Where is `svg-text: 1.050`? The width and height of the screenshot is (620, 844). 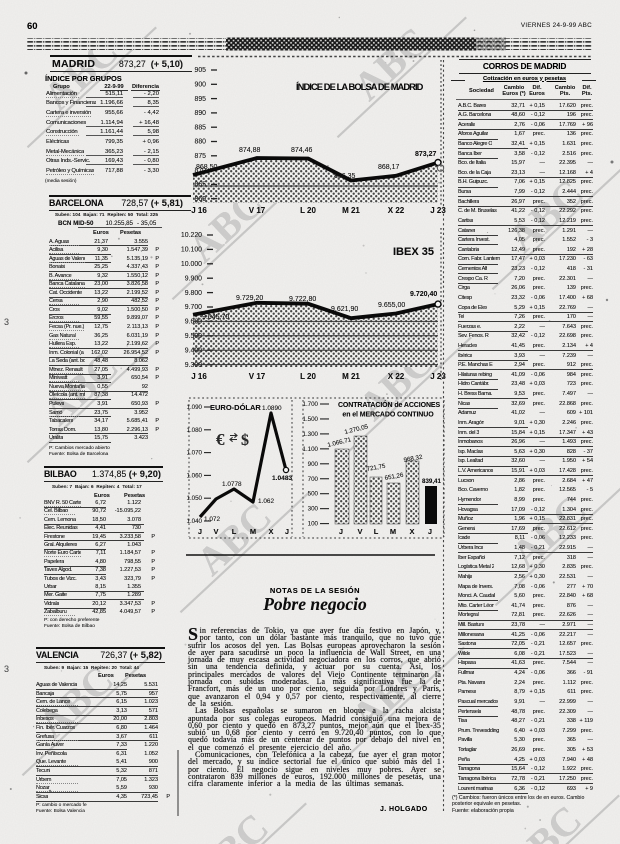
svg-text: 1.050 is located at coordinates (195, 498).